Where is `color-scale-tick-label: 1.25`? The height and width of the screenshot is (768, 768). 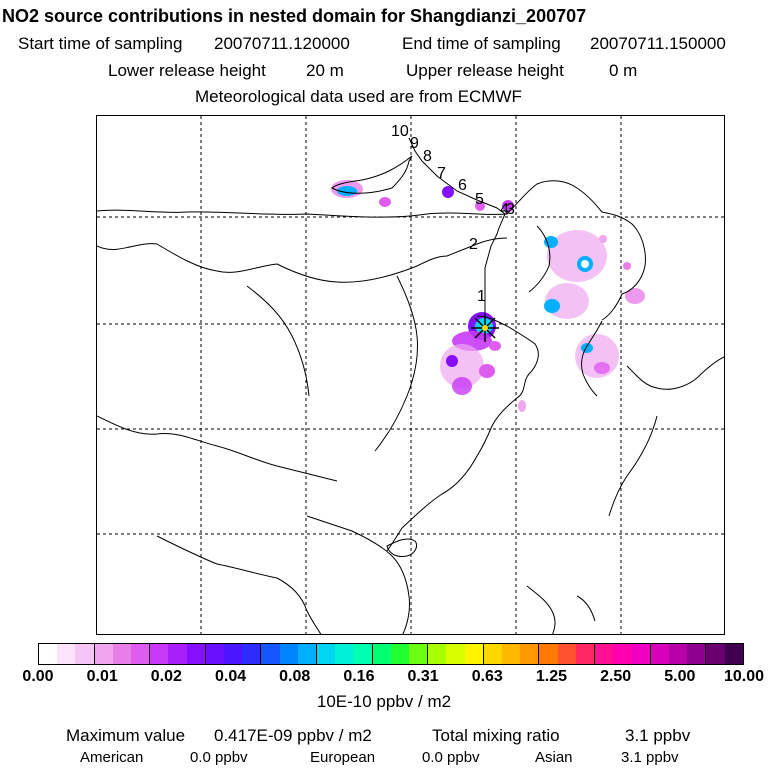
color-scale-tick-label: 1.25 is located at coordinates (551, 676).